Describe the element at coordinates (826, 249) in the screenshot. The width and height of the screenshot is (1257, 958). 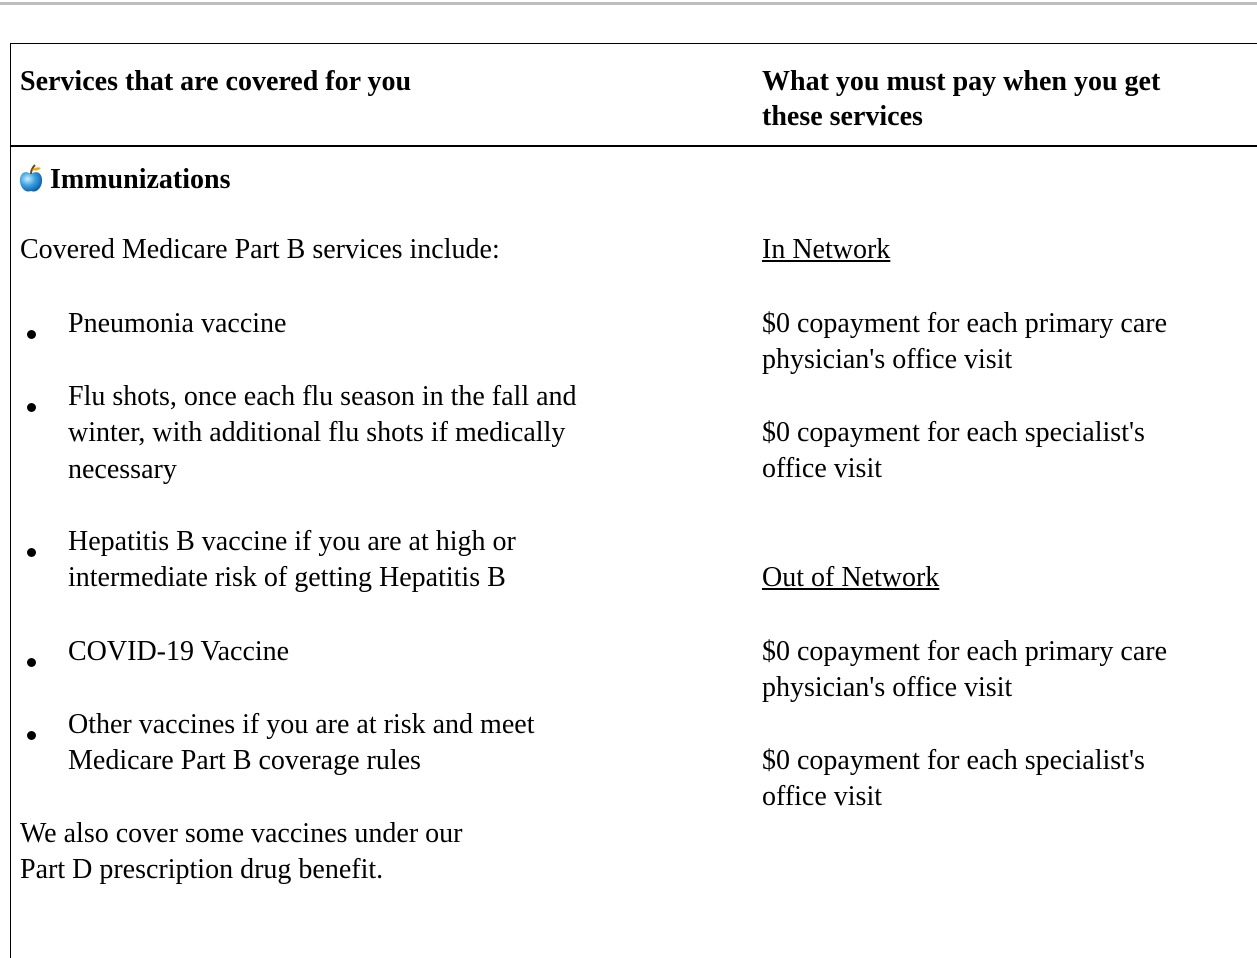
I see `network-heading: In Network` at that location.